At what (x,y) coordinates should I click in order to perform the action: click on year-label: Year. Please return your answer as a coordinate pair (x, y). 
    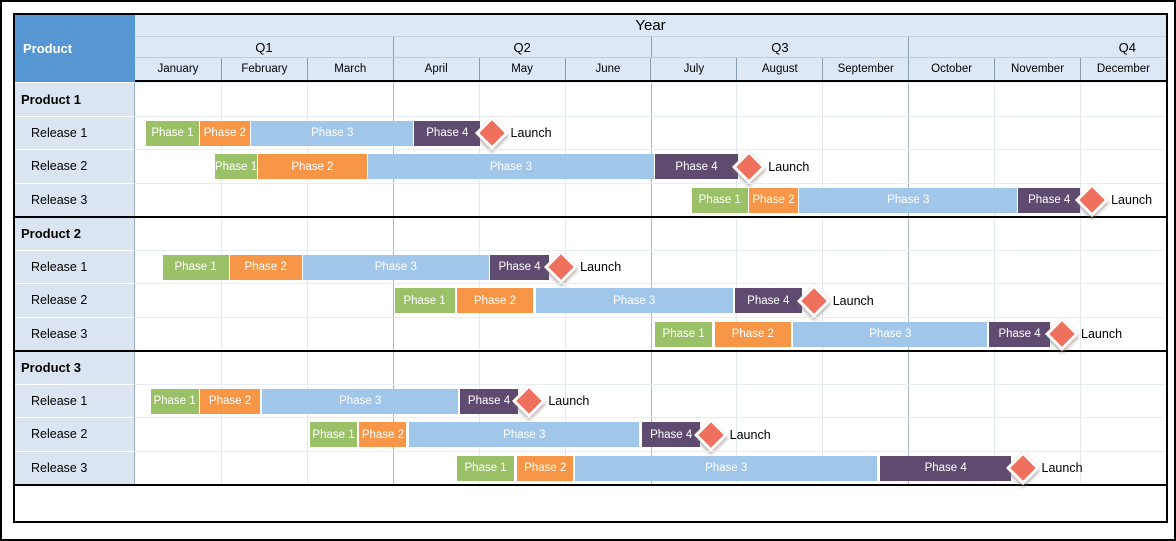
    Looking at the image, I should click on (650, 25).